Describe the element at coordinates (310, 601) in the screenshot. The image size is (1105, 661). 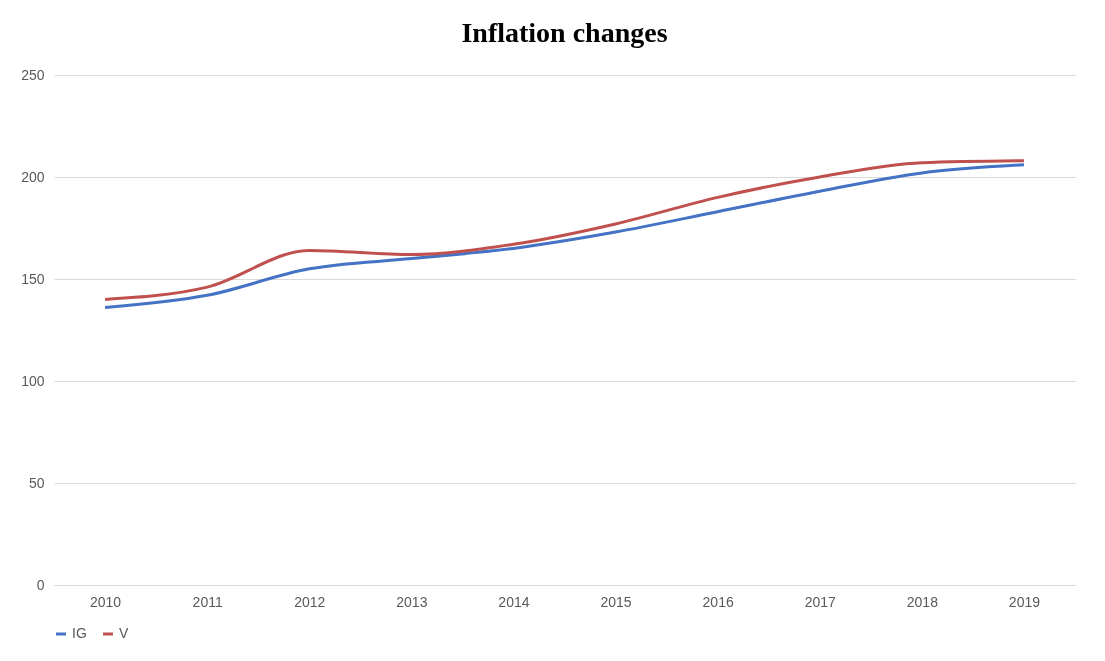
I see `x-tick-label: 2012` at that location.